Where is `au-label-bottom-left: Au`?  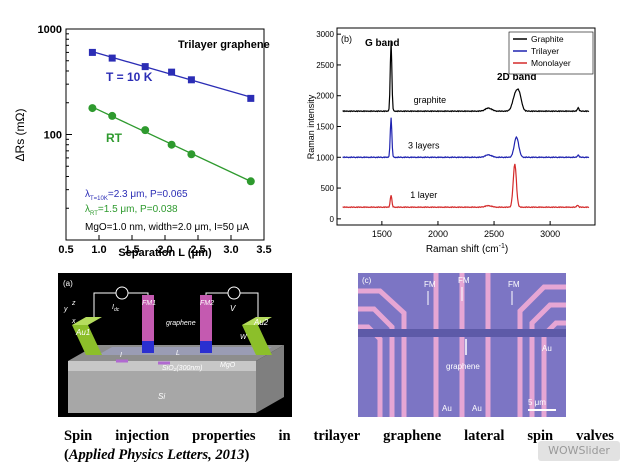
au-label-bottom-left: Au is located at coordinates (447, 408).